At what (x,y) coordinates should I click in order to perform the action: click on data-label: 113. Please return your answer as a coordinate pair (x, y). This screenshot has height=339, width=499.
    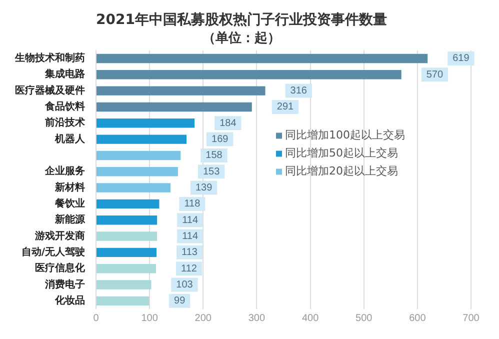
    Looking at the image, I should click on (190, 252).